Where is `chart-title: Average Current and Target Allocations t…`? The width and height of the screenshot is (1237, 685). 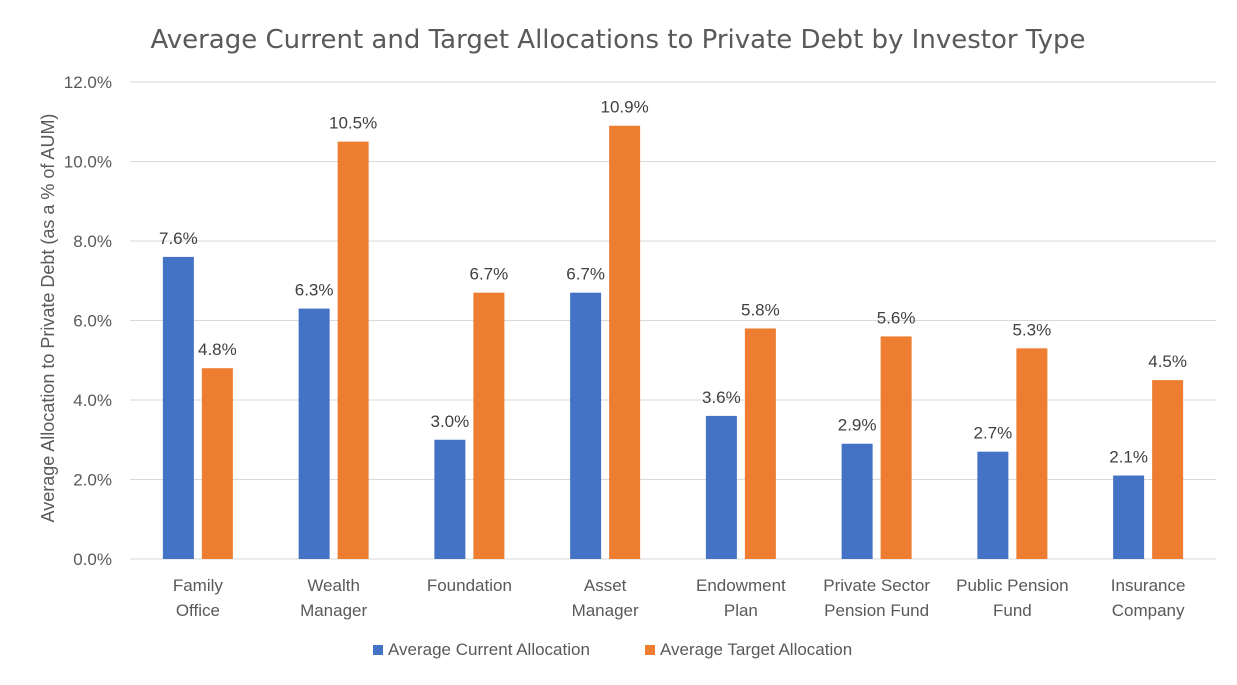 chart-title: Average Current and Target Allocations t… is located at coordinates (617, 40).